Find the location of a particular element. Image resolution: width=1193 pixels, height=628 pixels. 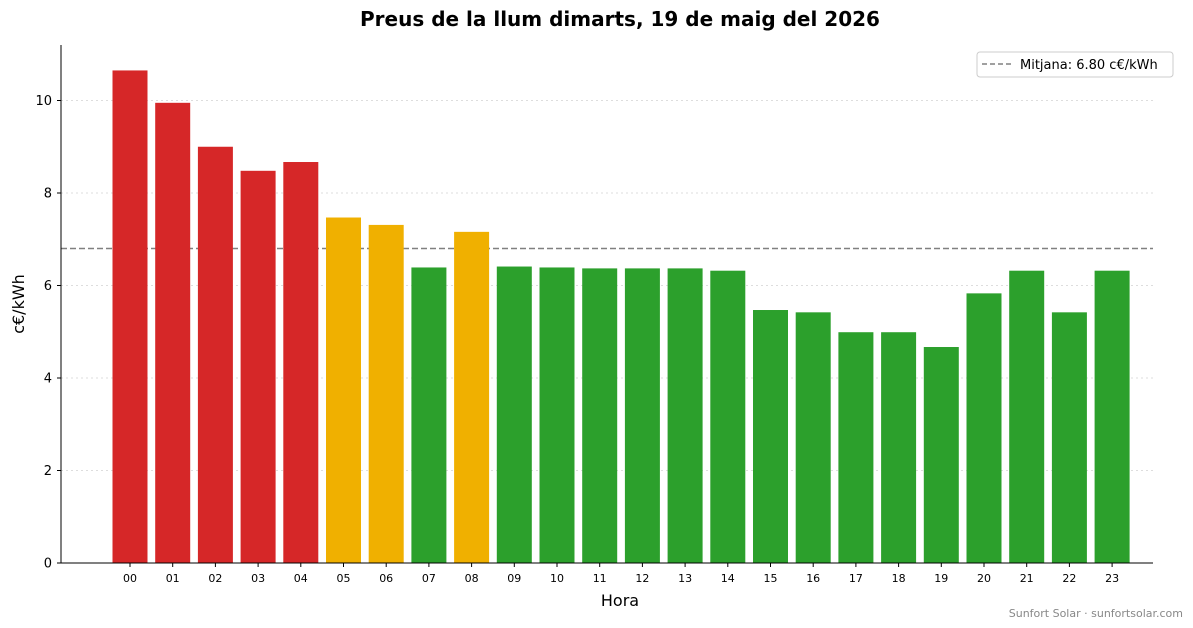

x-tick-label: 03 is located at coordinates (258, 578).